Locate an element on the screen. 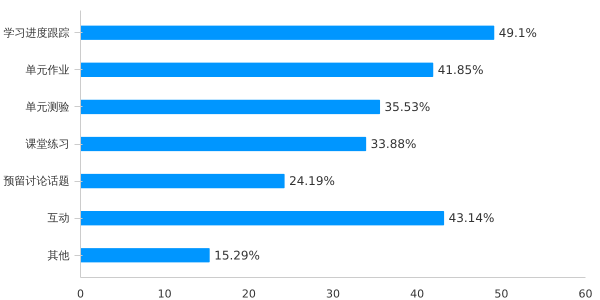 This screenshot has width=600, height=300. y-tick-label: 单元作业 is located at coordinates (48, 69).